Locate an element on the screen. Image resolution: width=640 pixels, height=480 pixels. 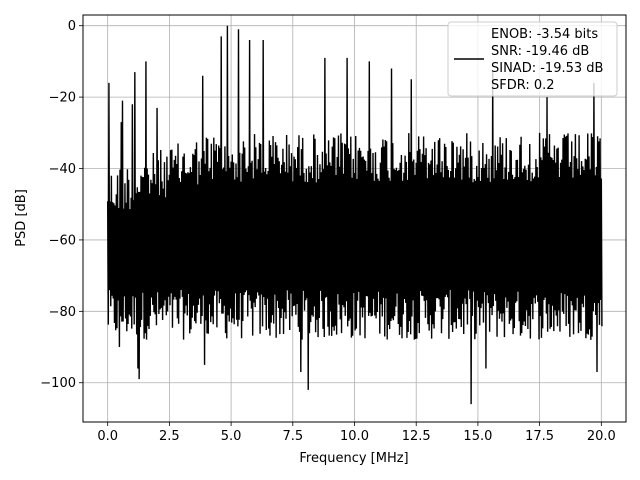
x-axis-label: Frequency [MHz] is located at coordinates (353, 458).